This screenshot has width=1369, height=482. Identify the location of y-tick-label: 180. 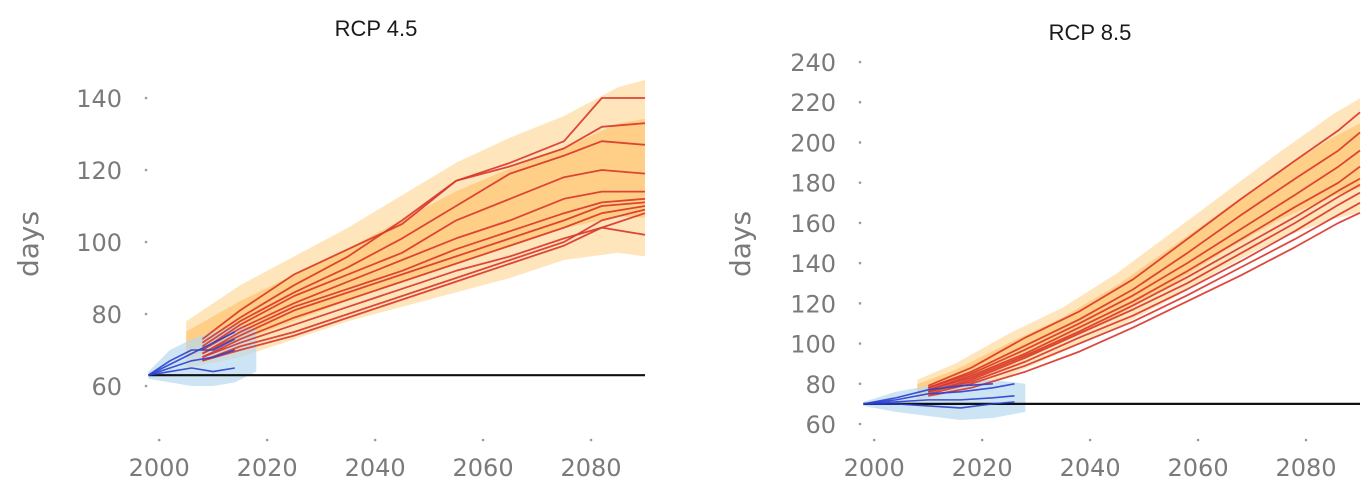
(813, 184).